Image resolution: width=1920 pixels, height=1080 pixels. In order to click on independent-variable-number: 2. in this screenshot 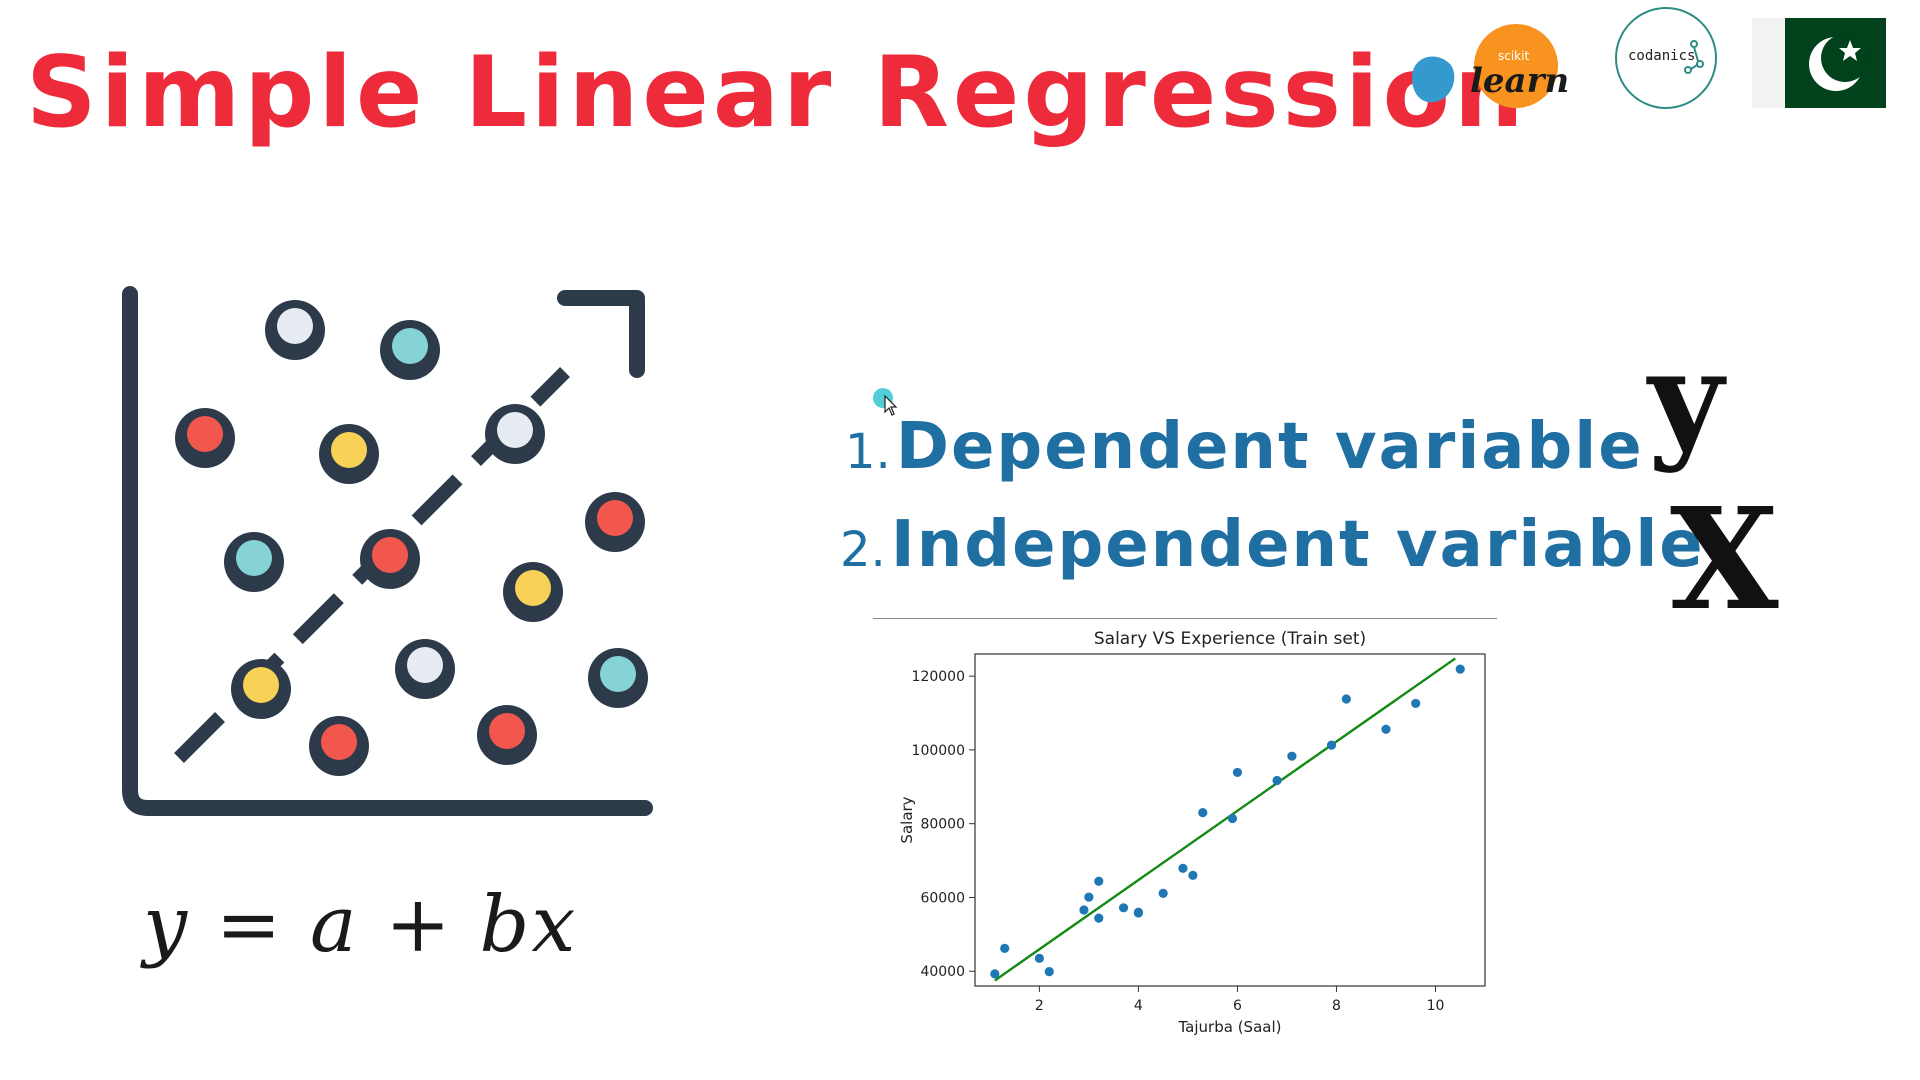, I will do `click(863, 550)`.